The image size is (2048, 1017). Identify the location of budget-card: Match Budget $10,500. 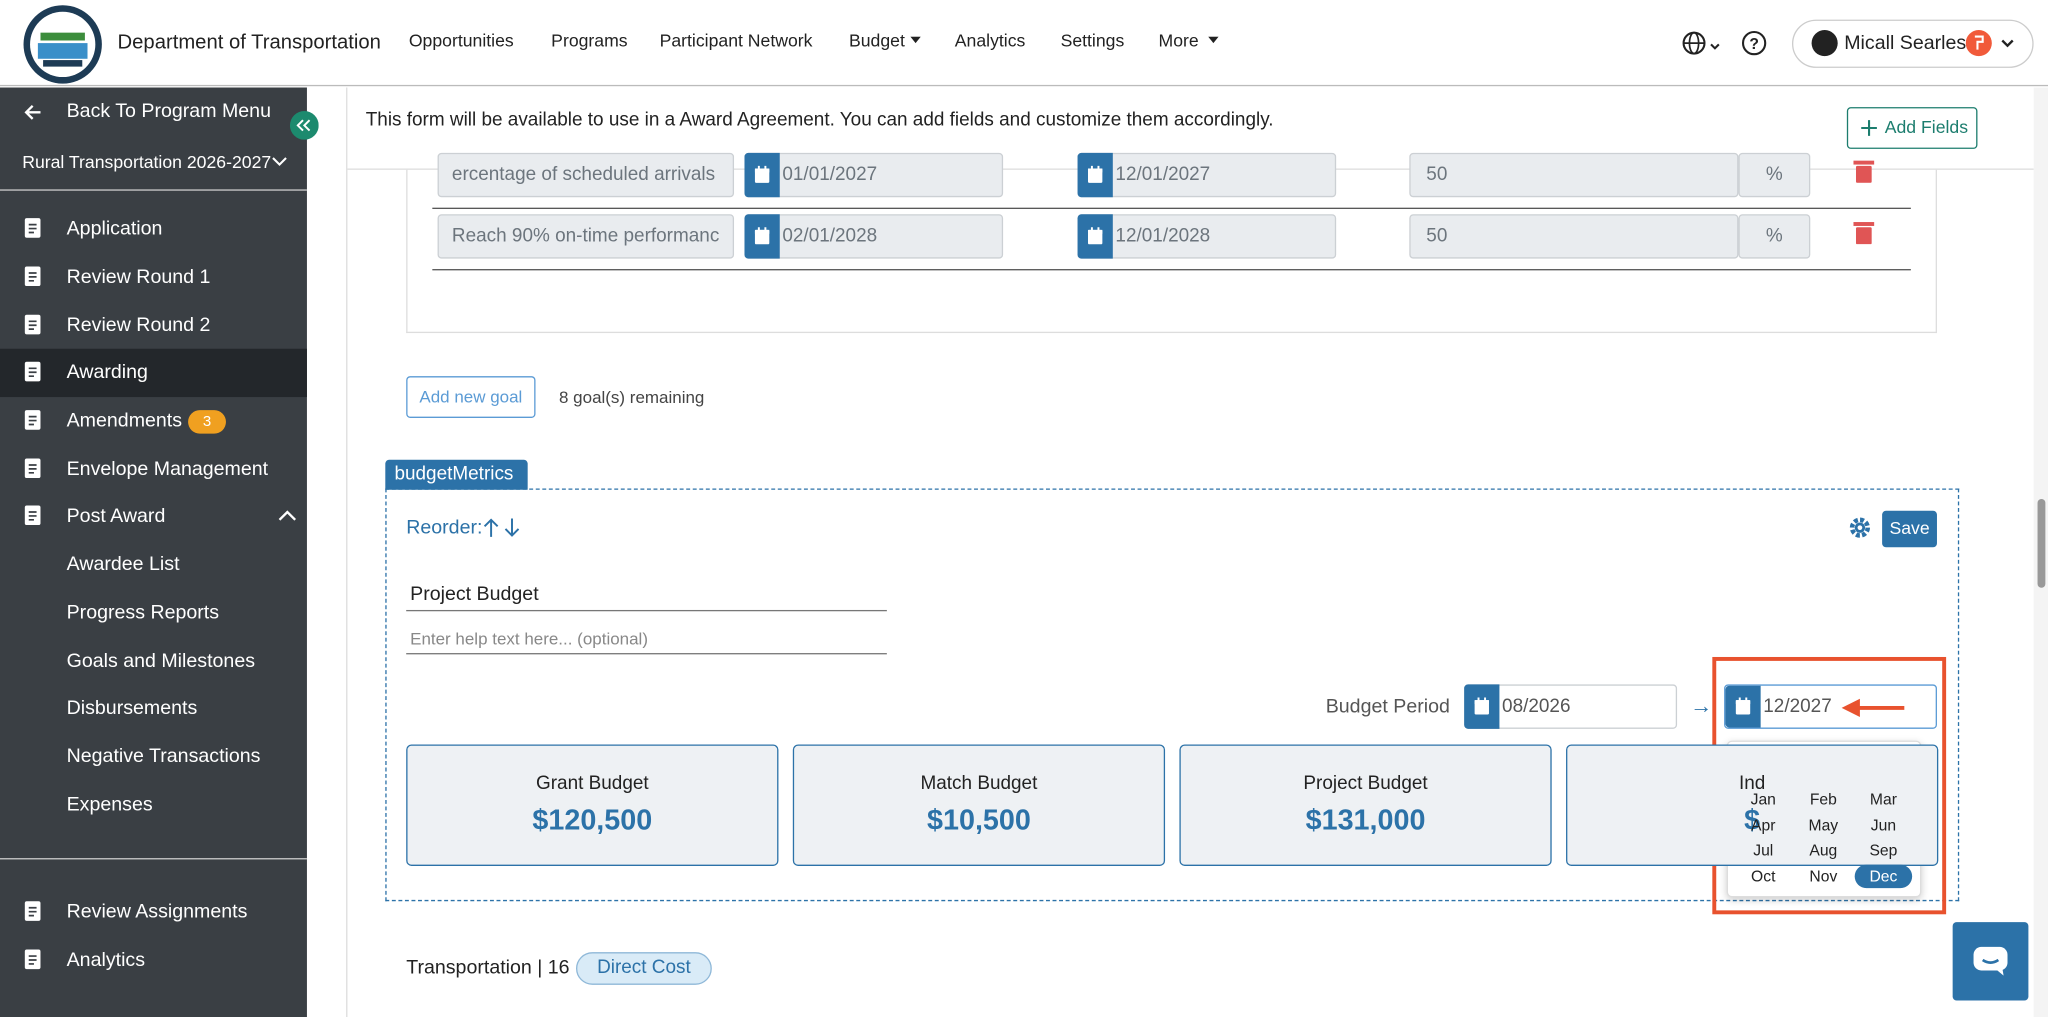
(979, 805).